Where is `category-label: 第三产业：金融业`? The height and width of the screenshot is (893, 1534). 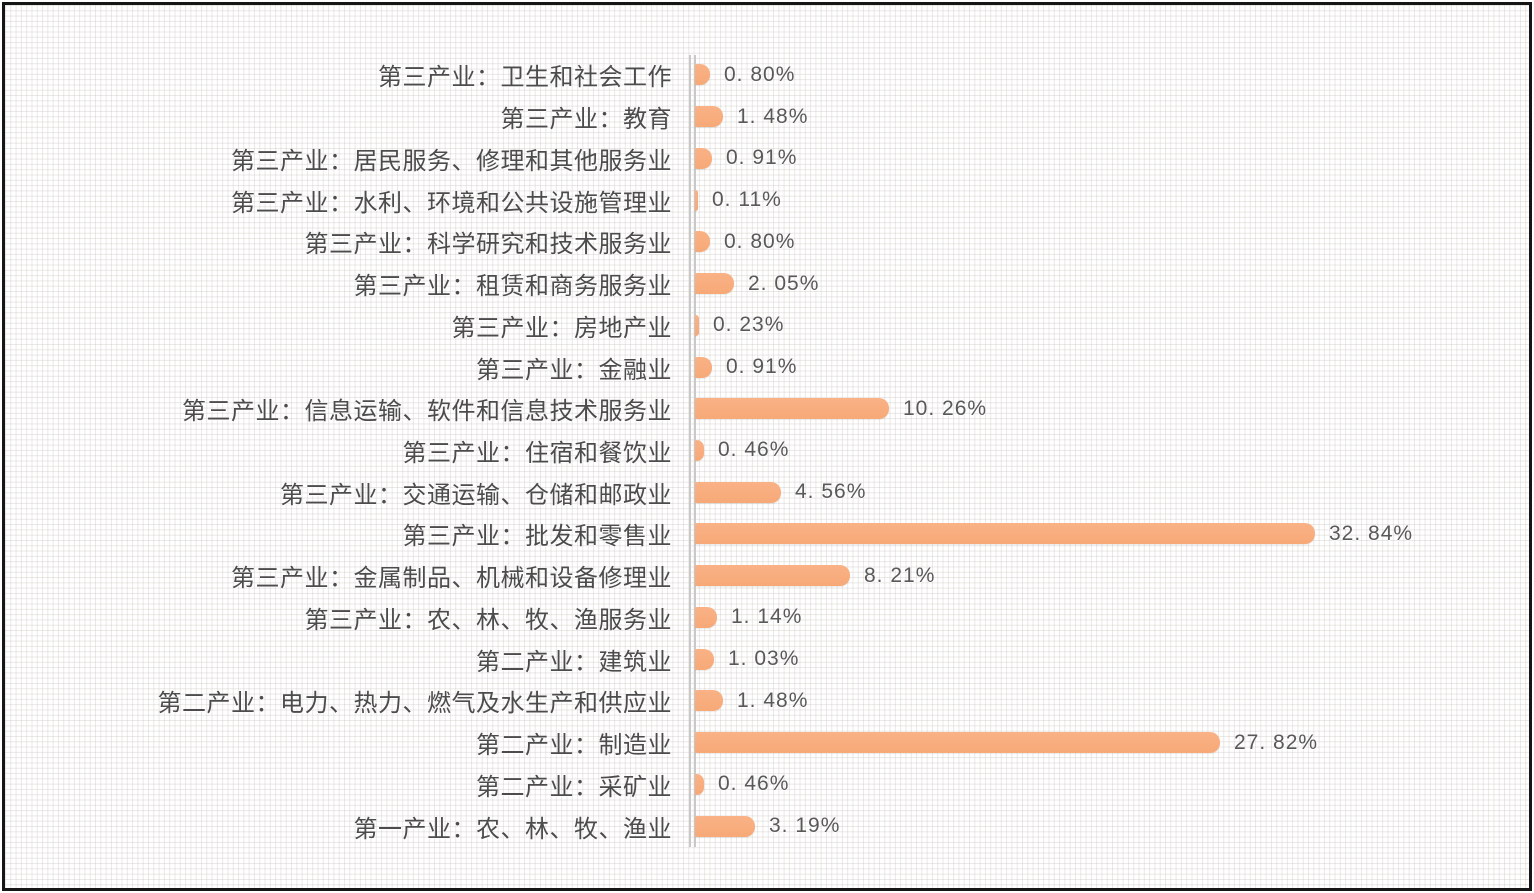 category-label: 第三产业：金融业 is located at coordinates (574, 370).